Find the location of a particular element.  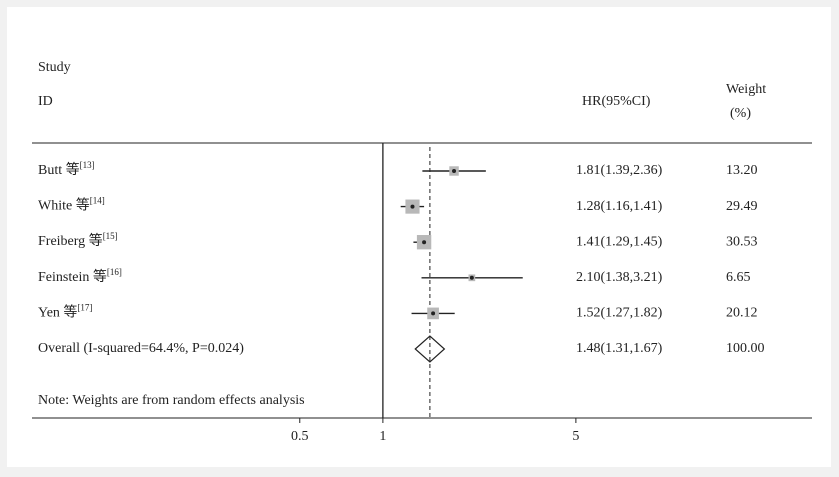

hr-label: 1.81(1.39,2.36) is located at coordinates (619, 170).